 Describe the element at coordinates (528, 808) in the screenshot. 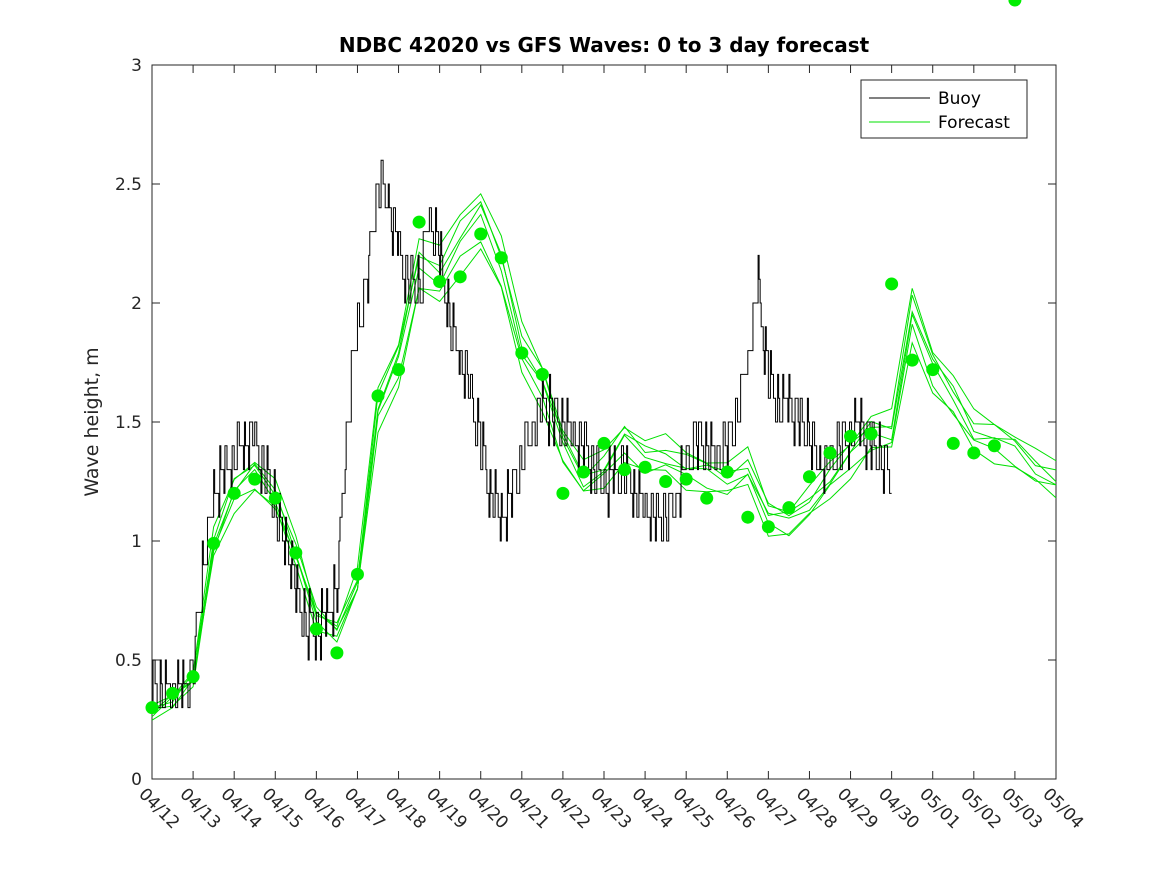

I see `x-tick-label: 04/21` at that location.